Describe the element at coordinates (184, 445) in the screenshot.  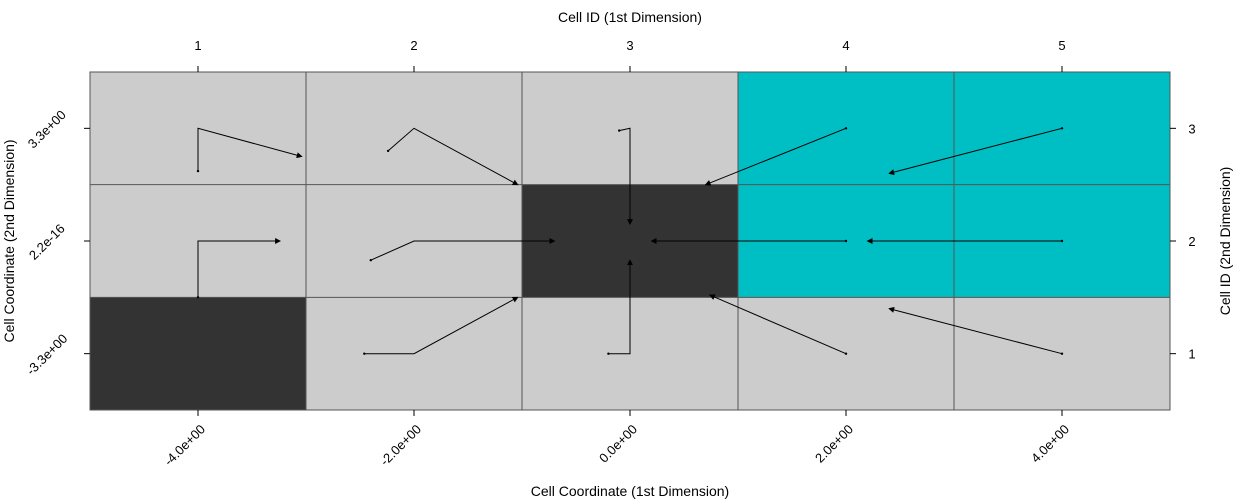
I see `bottom-tick-label: -4.0e+00` at that location.